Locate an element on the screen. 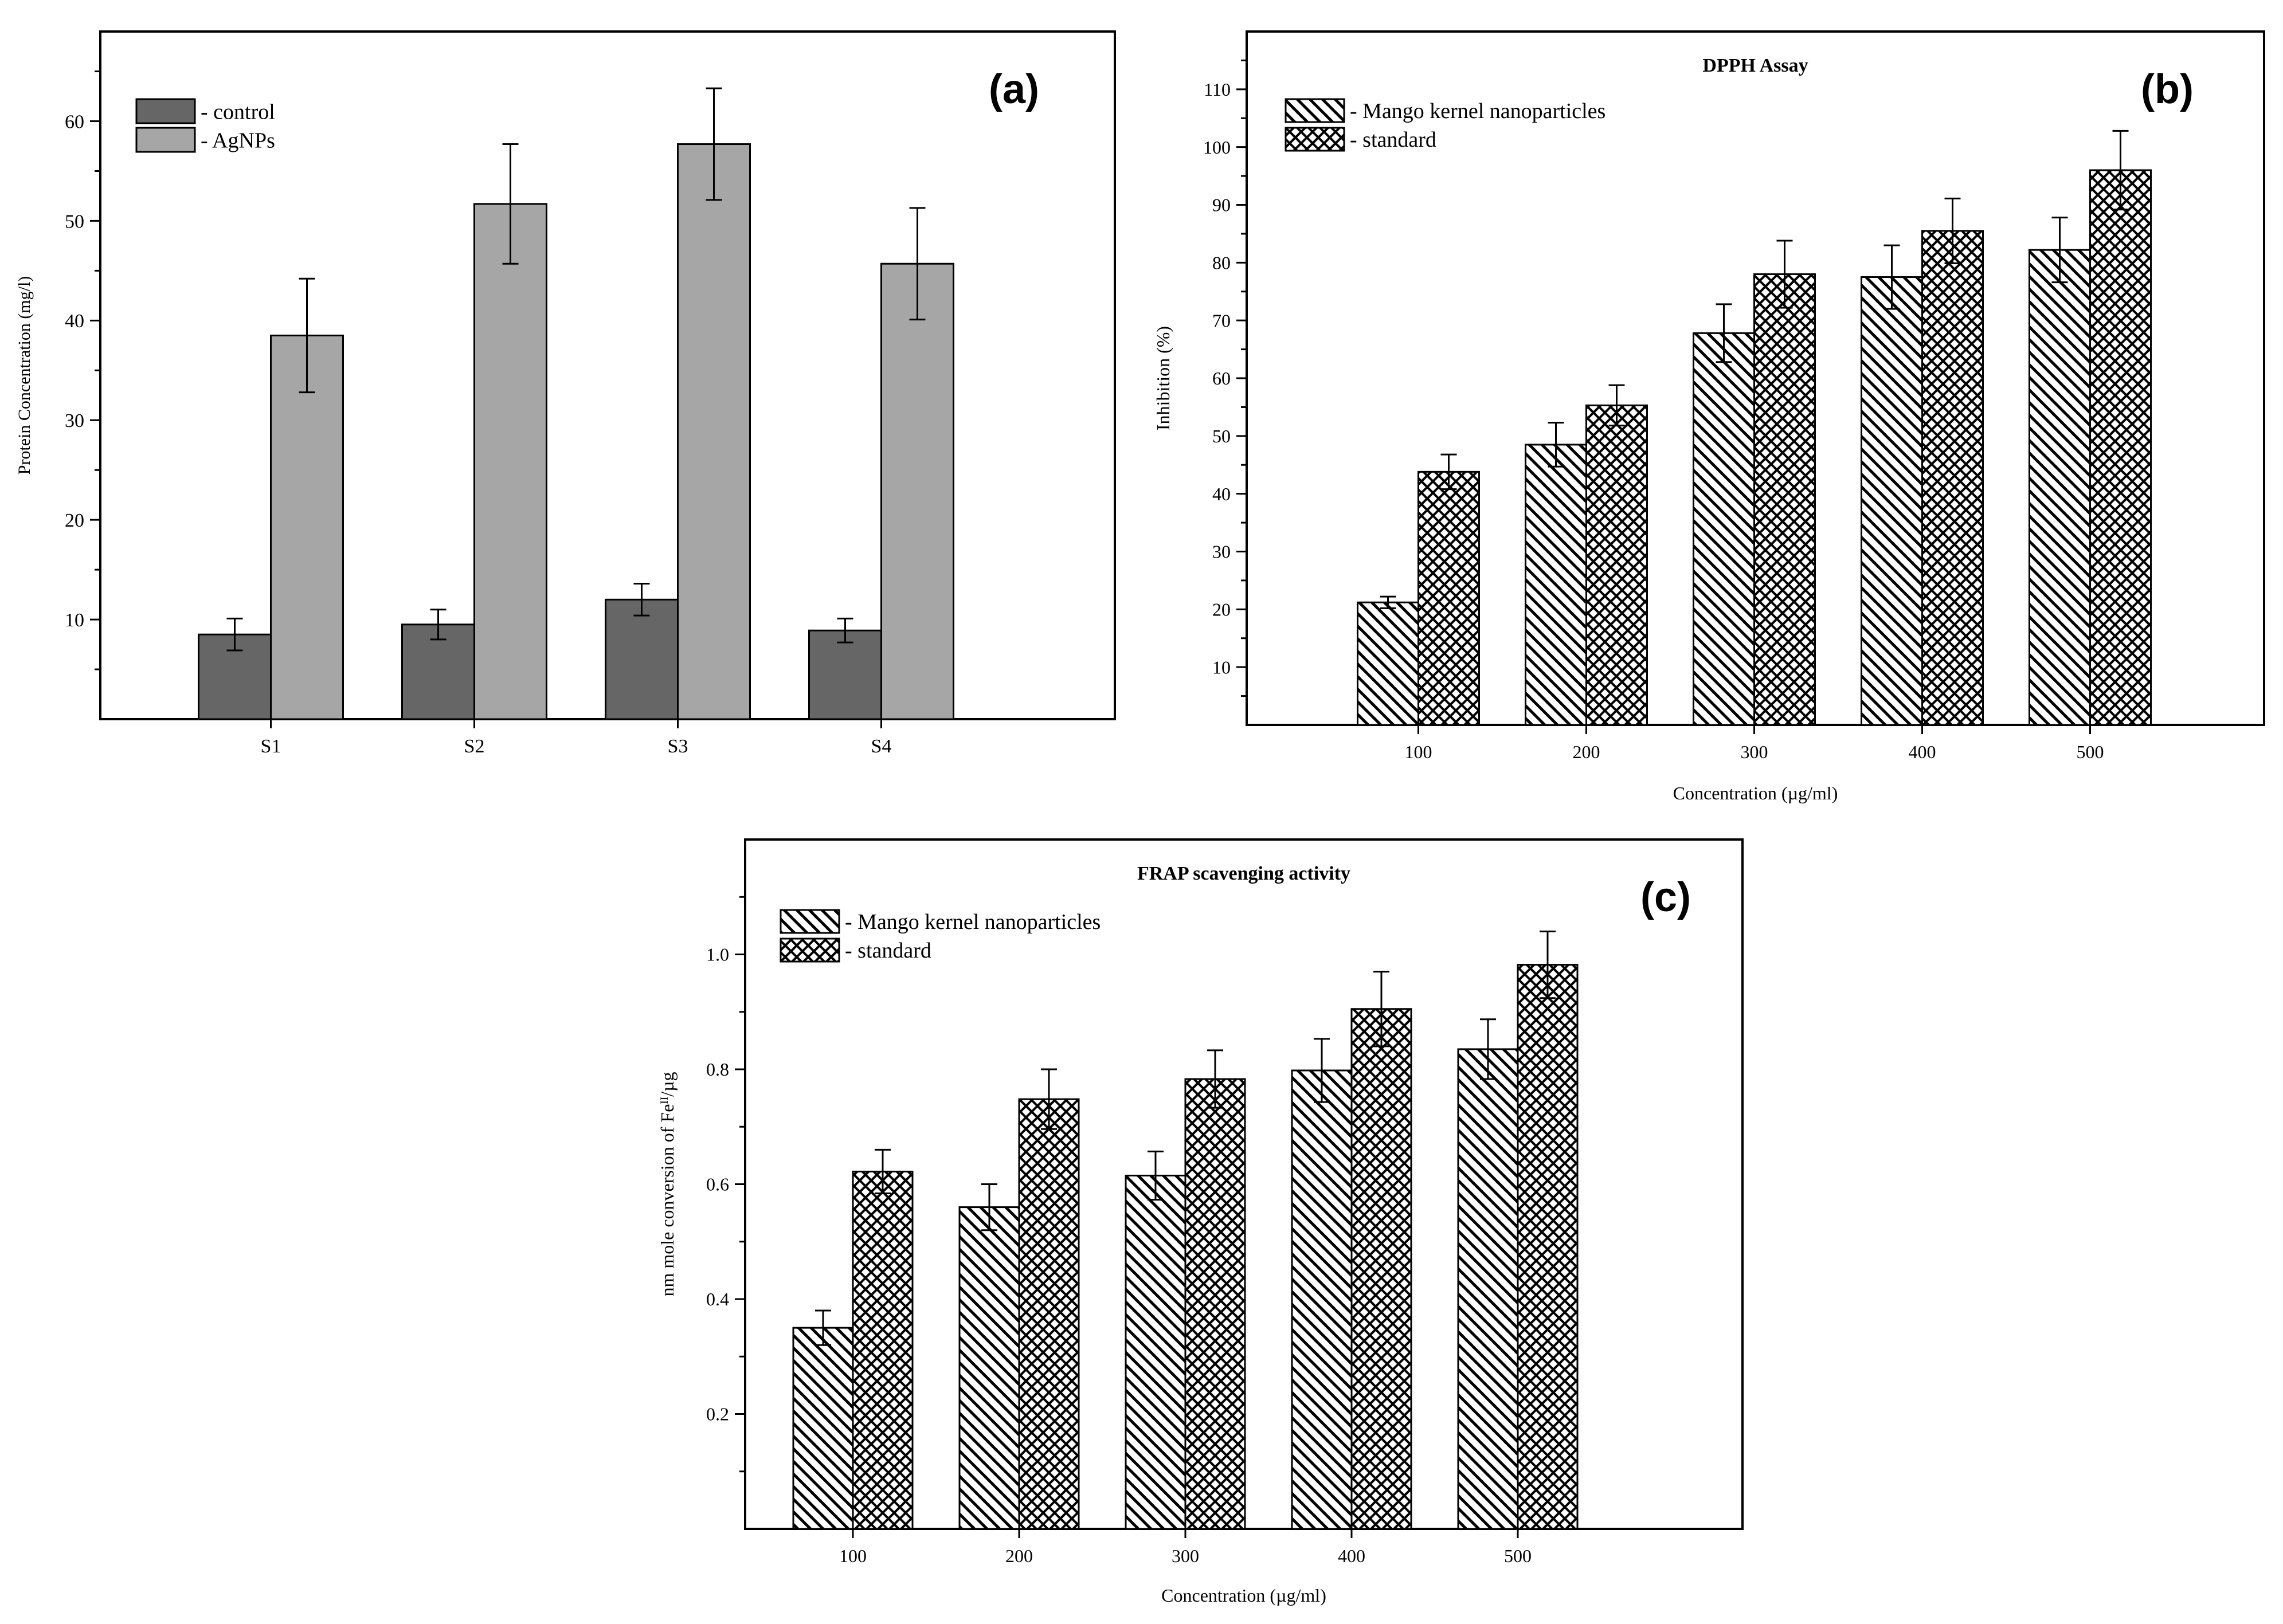 The image size is (2283, 1624). panel-label: (a) is located at coordinates (1014, 89).